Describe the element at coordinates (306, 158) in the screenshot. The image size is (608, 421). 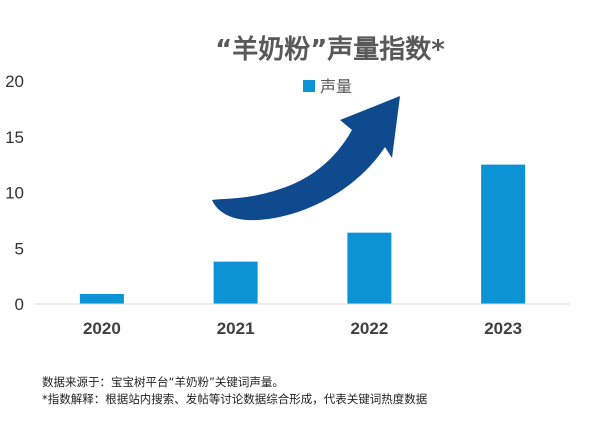
I see `trend-arrow` at that location.